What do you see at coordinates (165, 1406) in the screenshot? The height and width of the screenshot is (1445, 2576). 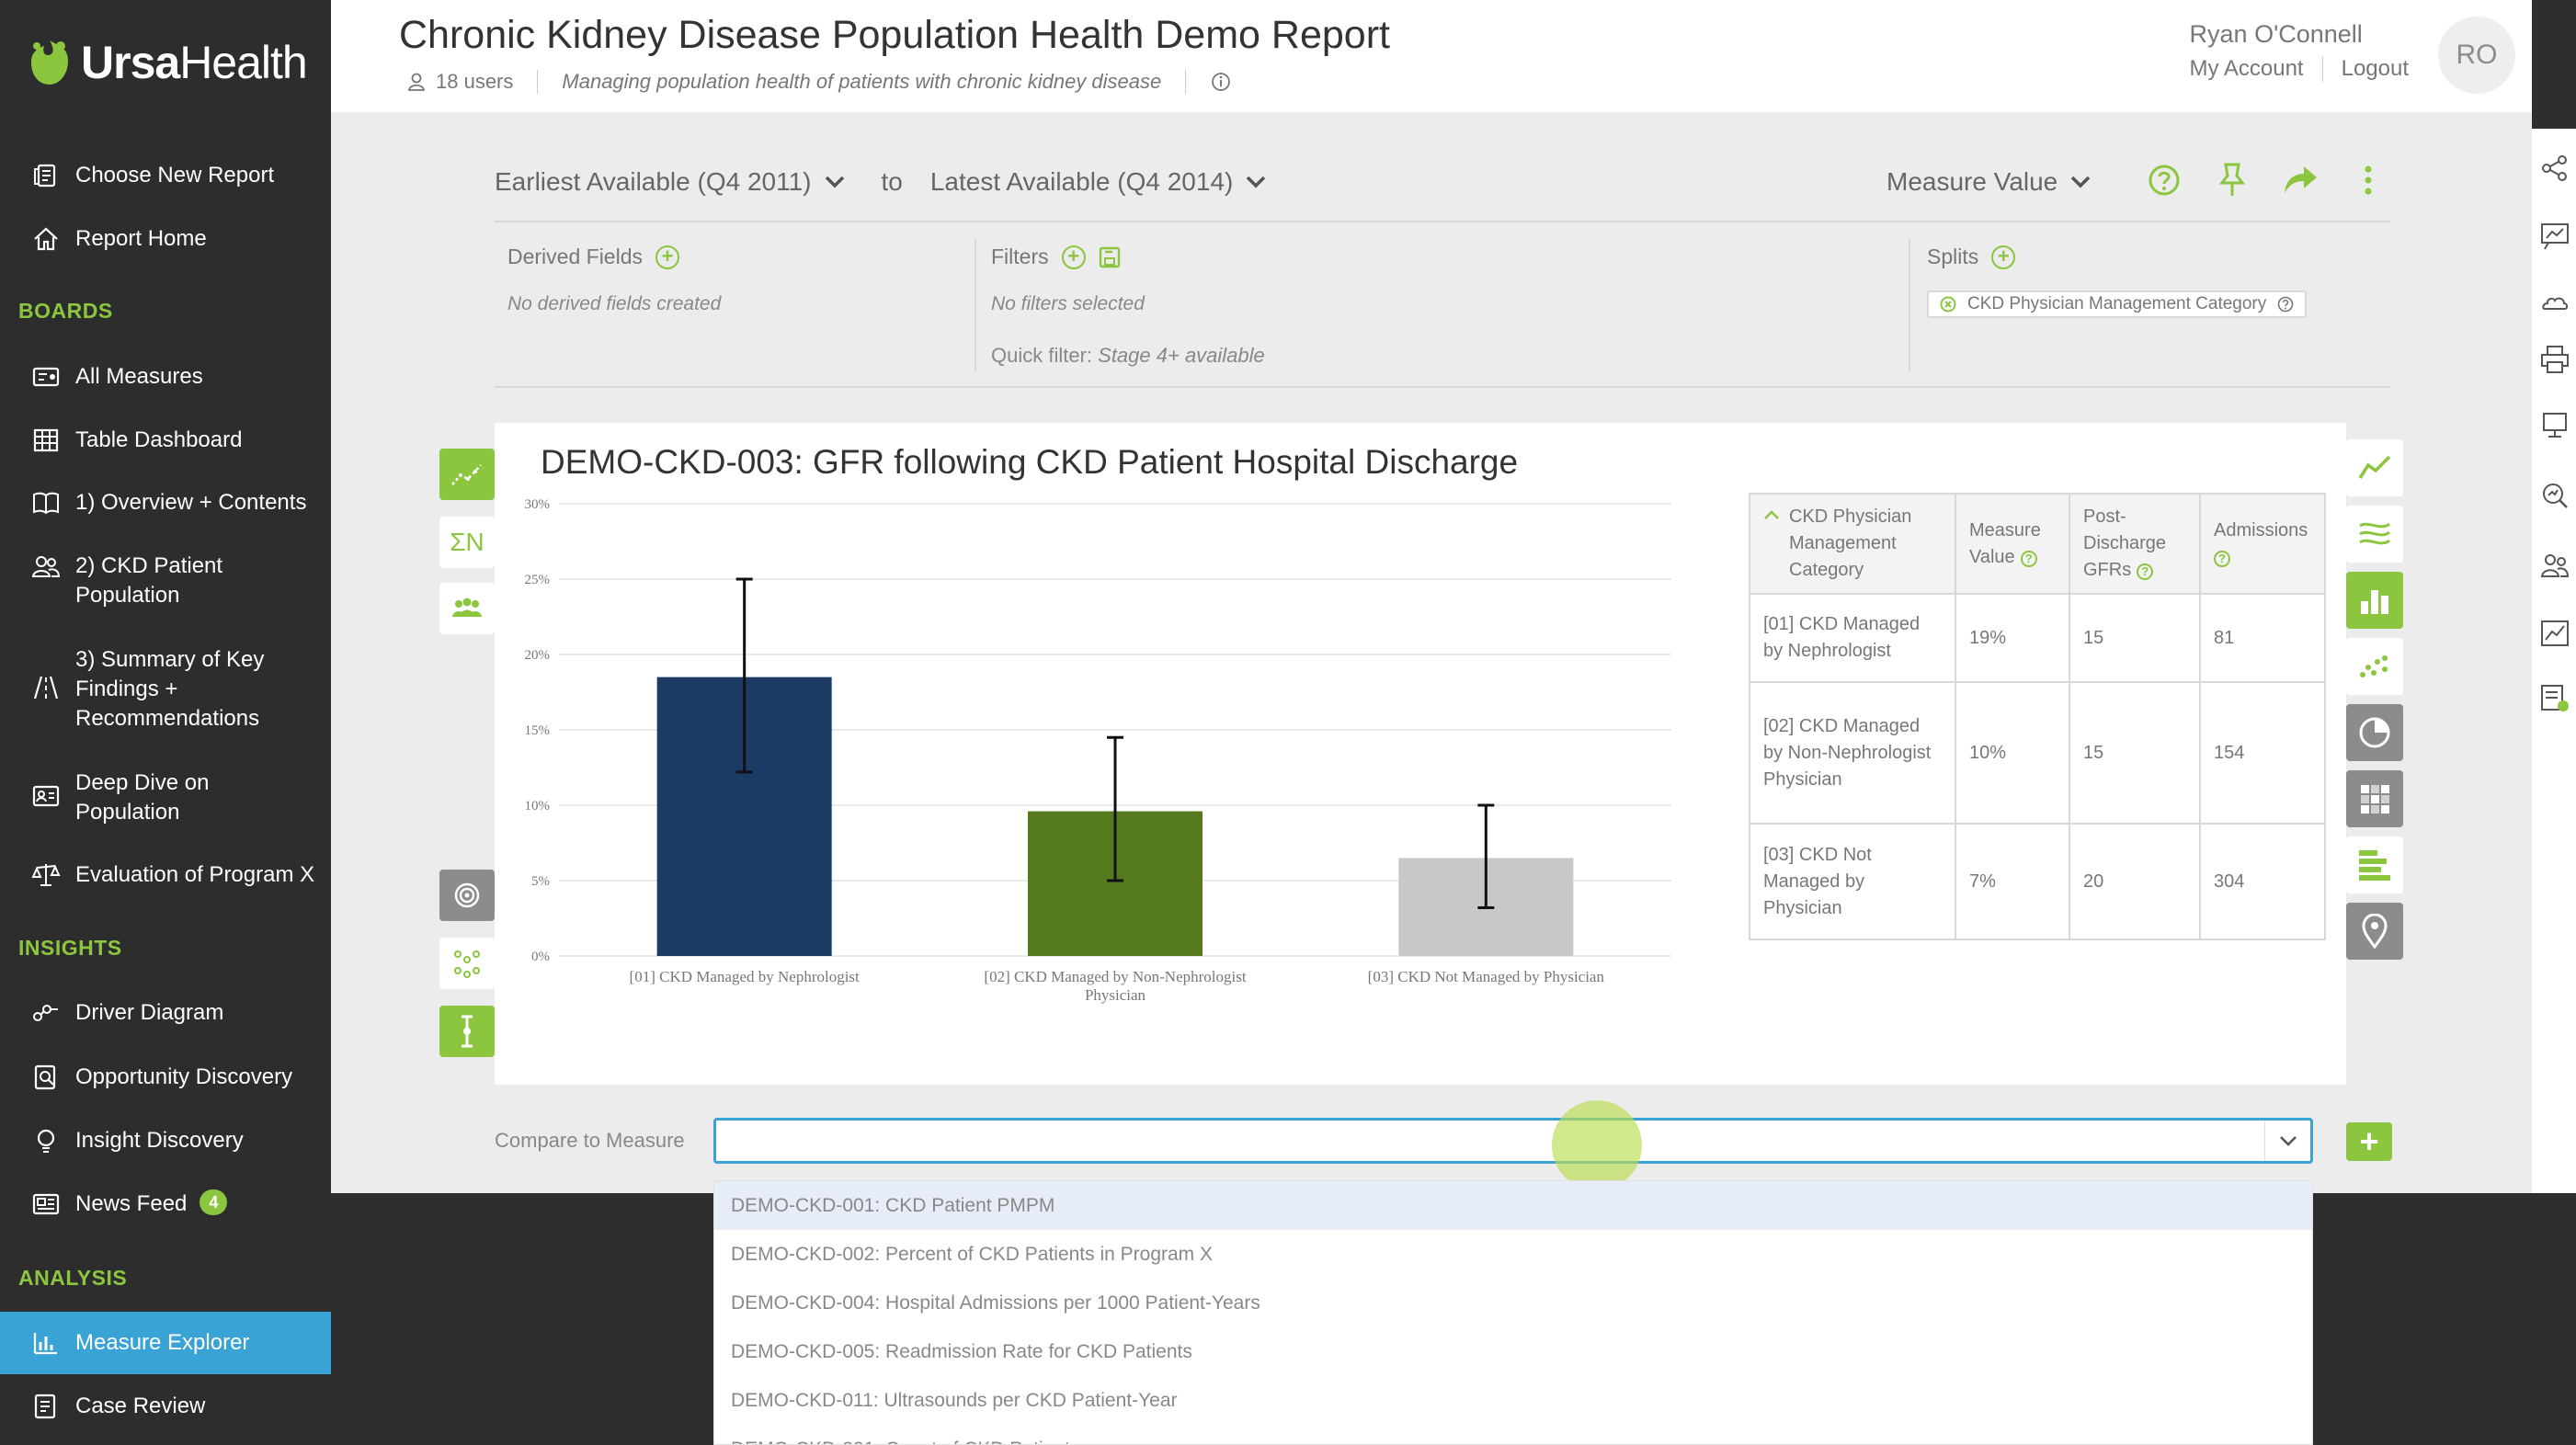 I see `sidebar-item-case-review: Case Review` at bounding box center [165, 1406].